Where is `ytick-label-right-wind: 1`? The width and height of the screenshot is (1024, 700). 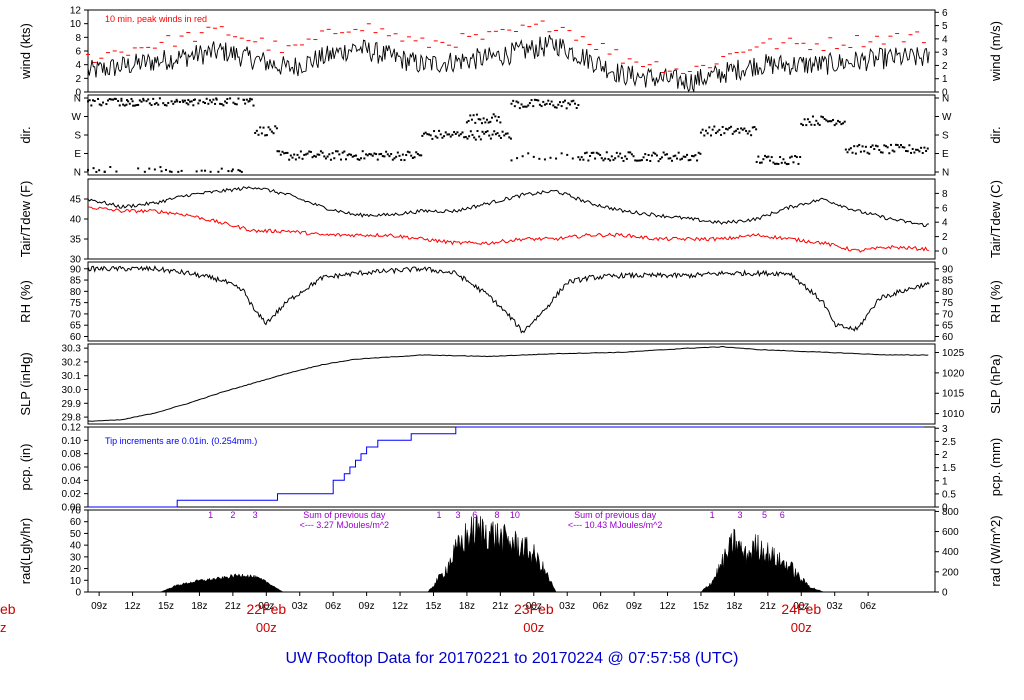 ytick-label-right-wind: 1 is located at coordinates (945, 79).